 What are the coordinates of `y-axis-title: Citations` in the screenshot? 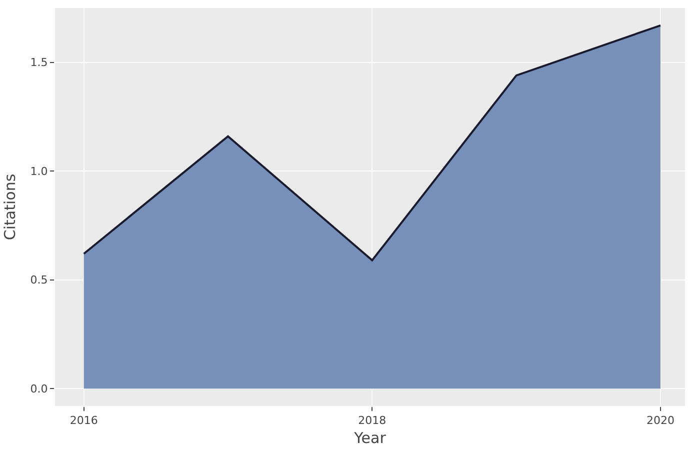 It's located at (10, 207).